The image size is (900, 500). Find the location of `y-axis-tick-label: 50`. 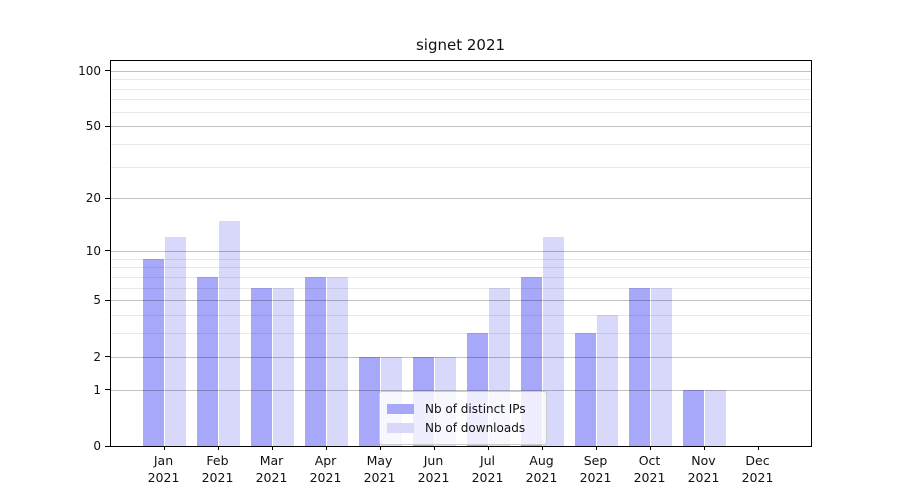

y-axis-tick-label: 50 is located at coordinates (93, 126).